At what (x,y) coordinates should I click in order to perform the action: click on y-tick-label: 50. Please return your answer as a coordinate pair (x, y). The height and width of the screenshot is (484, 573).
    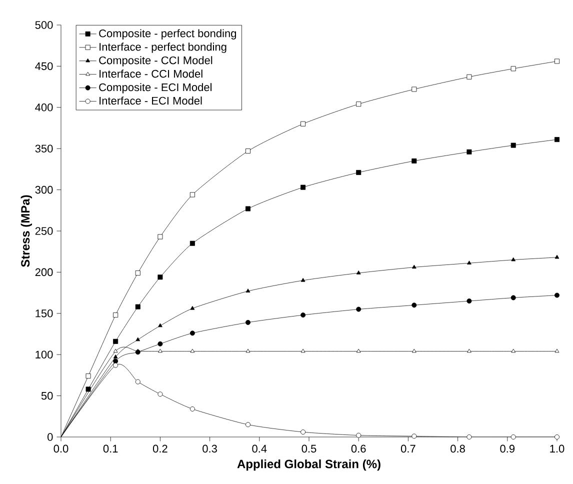
    Looking at the image, I should click on (47, 396).